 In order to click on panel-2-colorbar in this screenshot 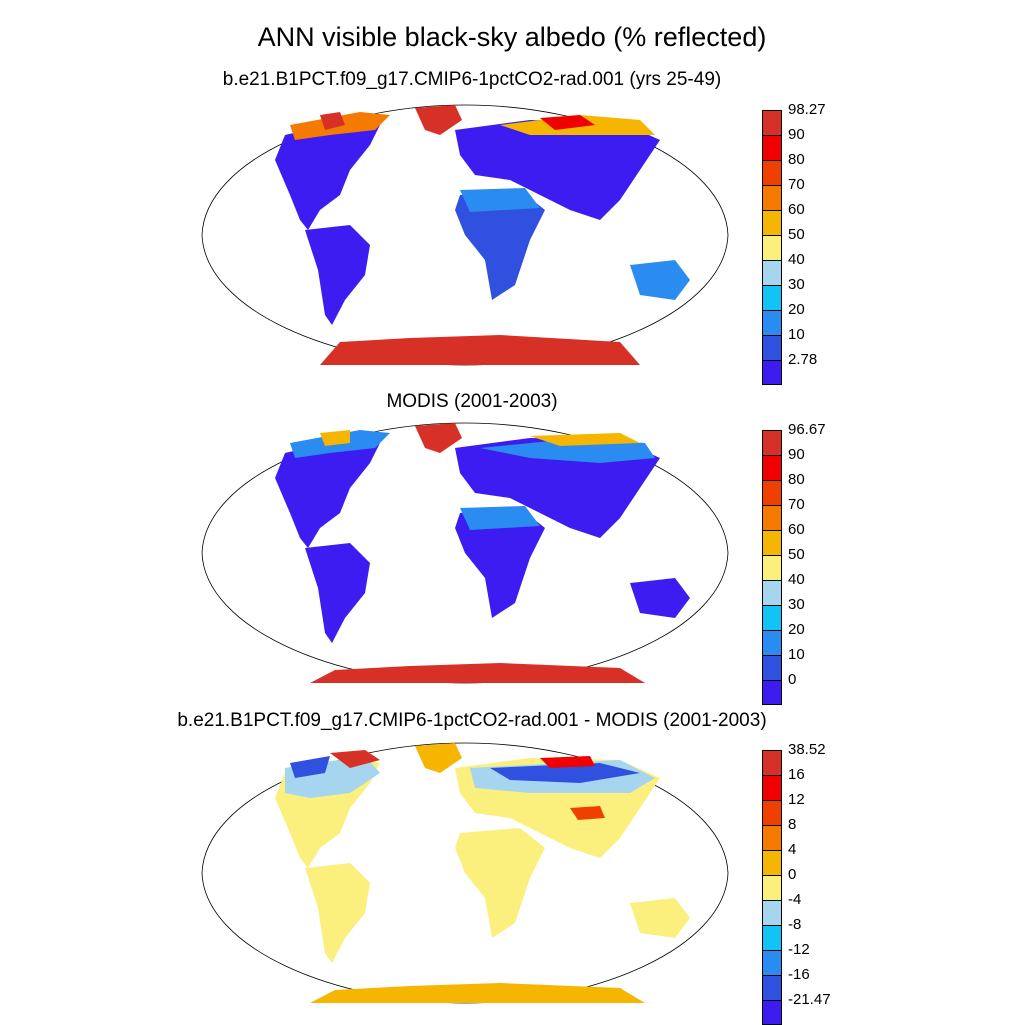, I will do `click(772, 567)`.